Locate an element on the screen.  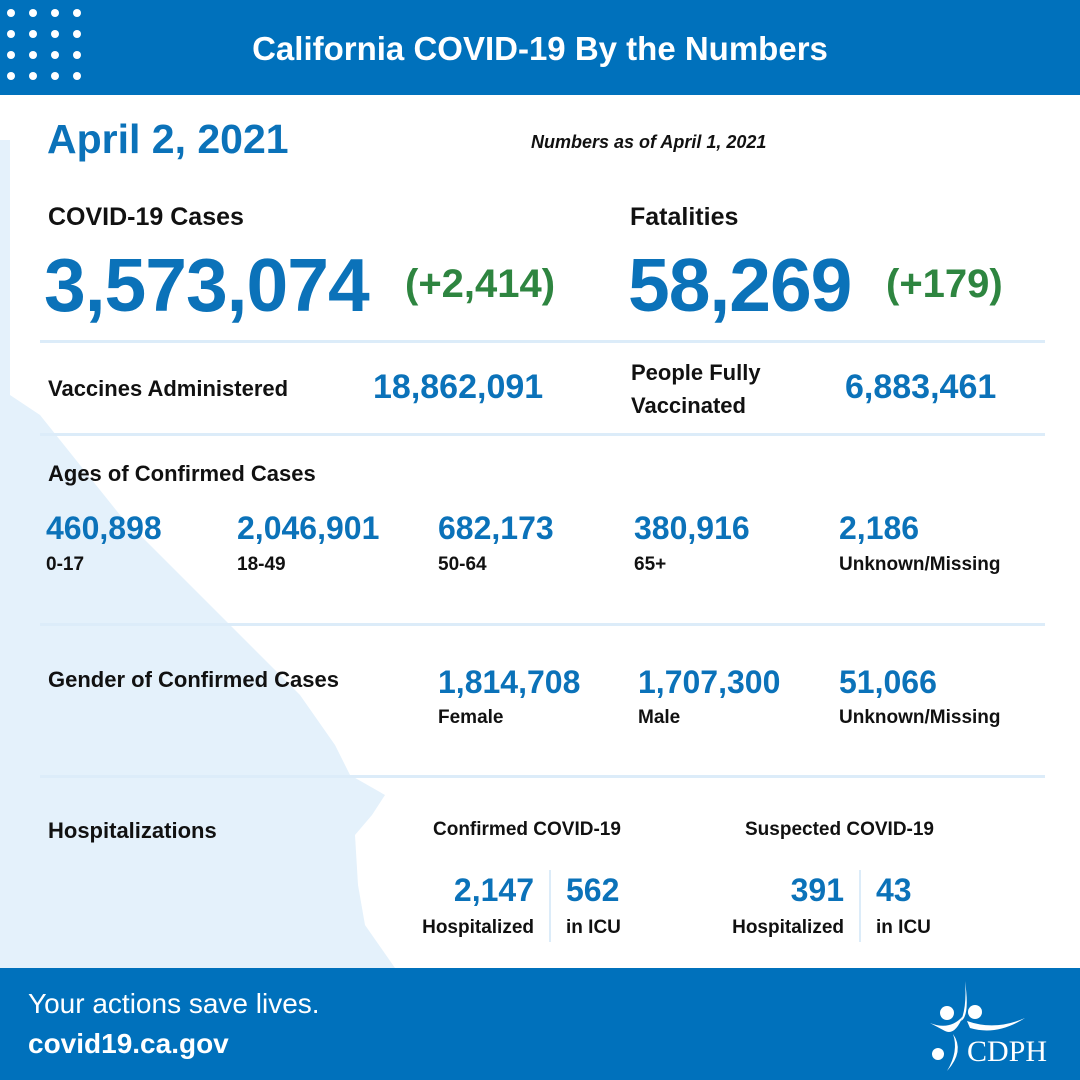
suspected-hospitalized-label: Hospitalized is located at coordinates (788, 927).